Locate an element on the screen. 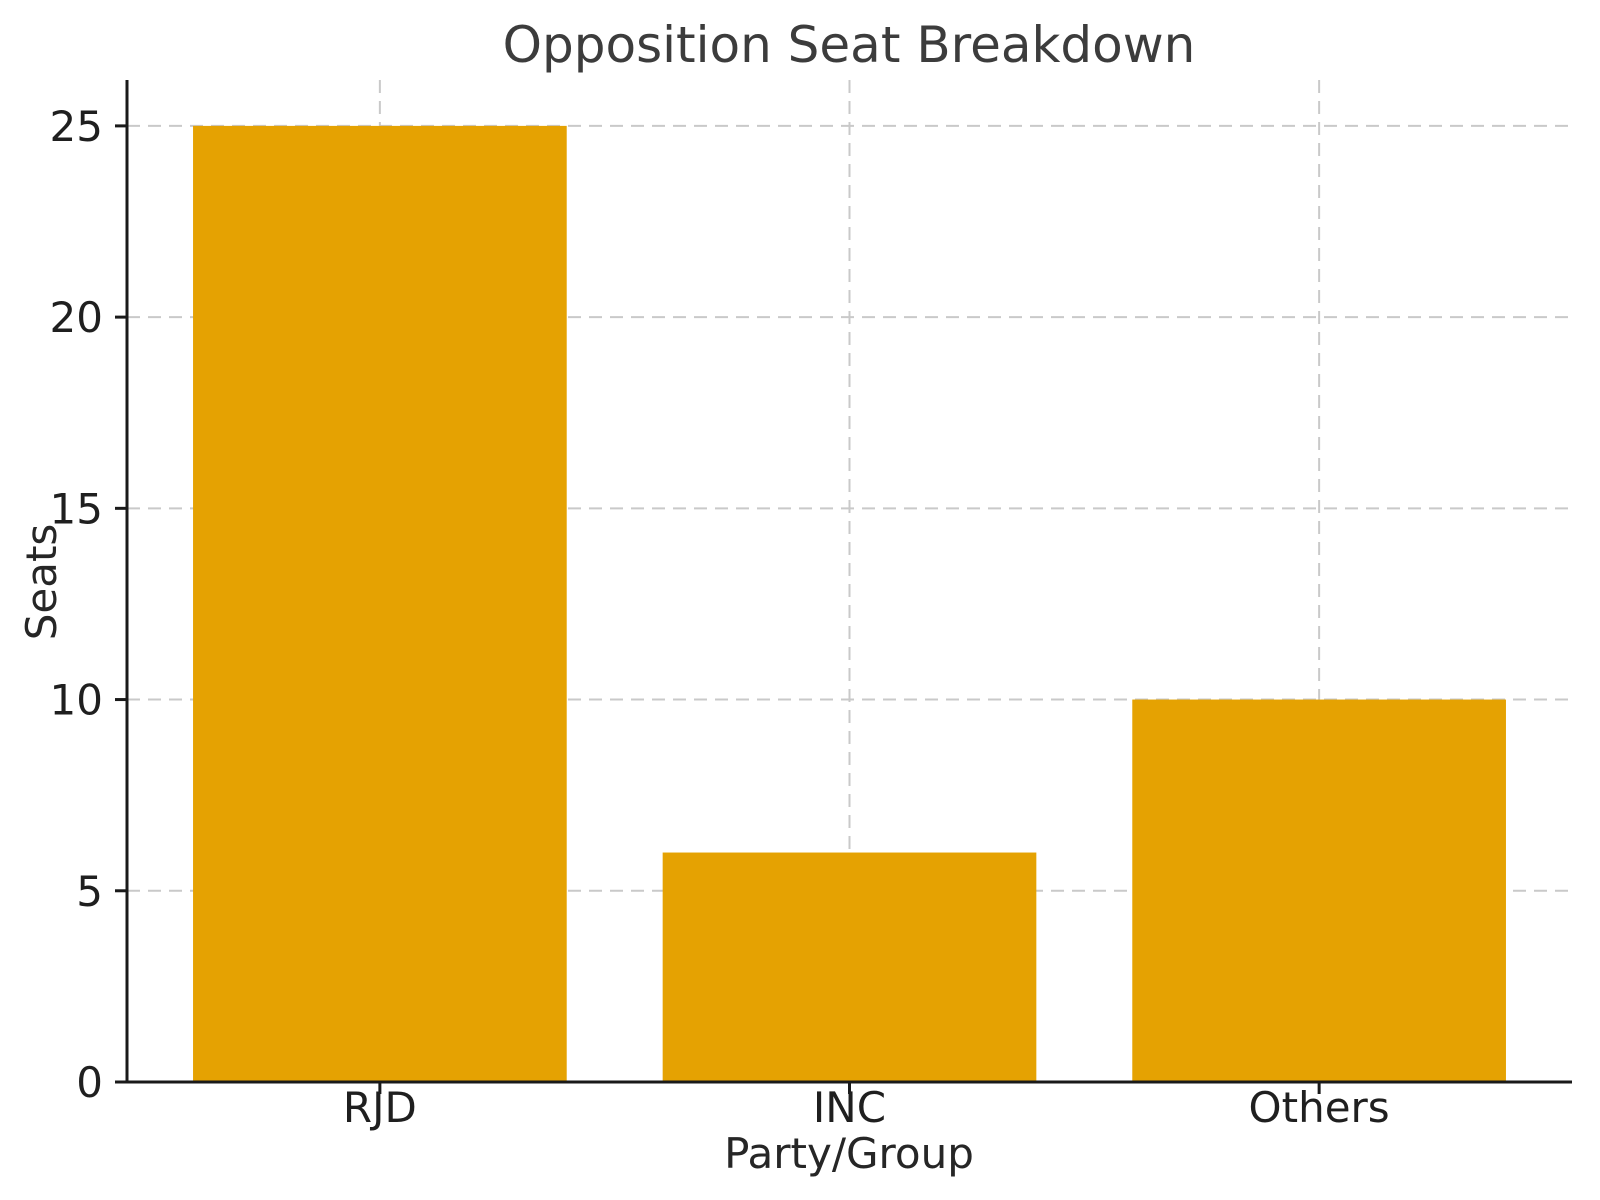  bar-inc is located at coordinates (849, 967).